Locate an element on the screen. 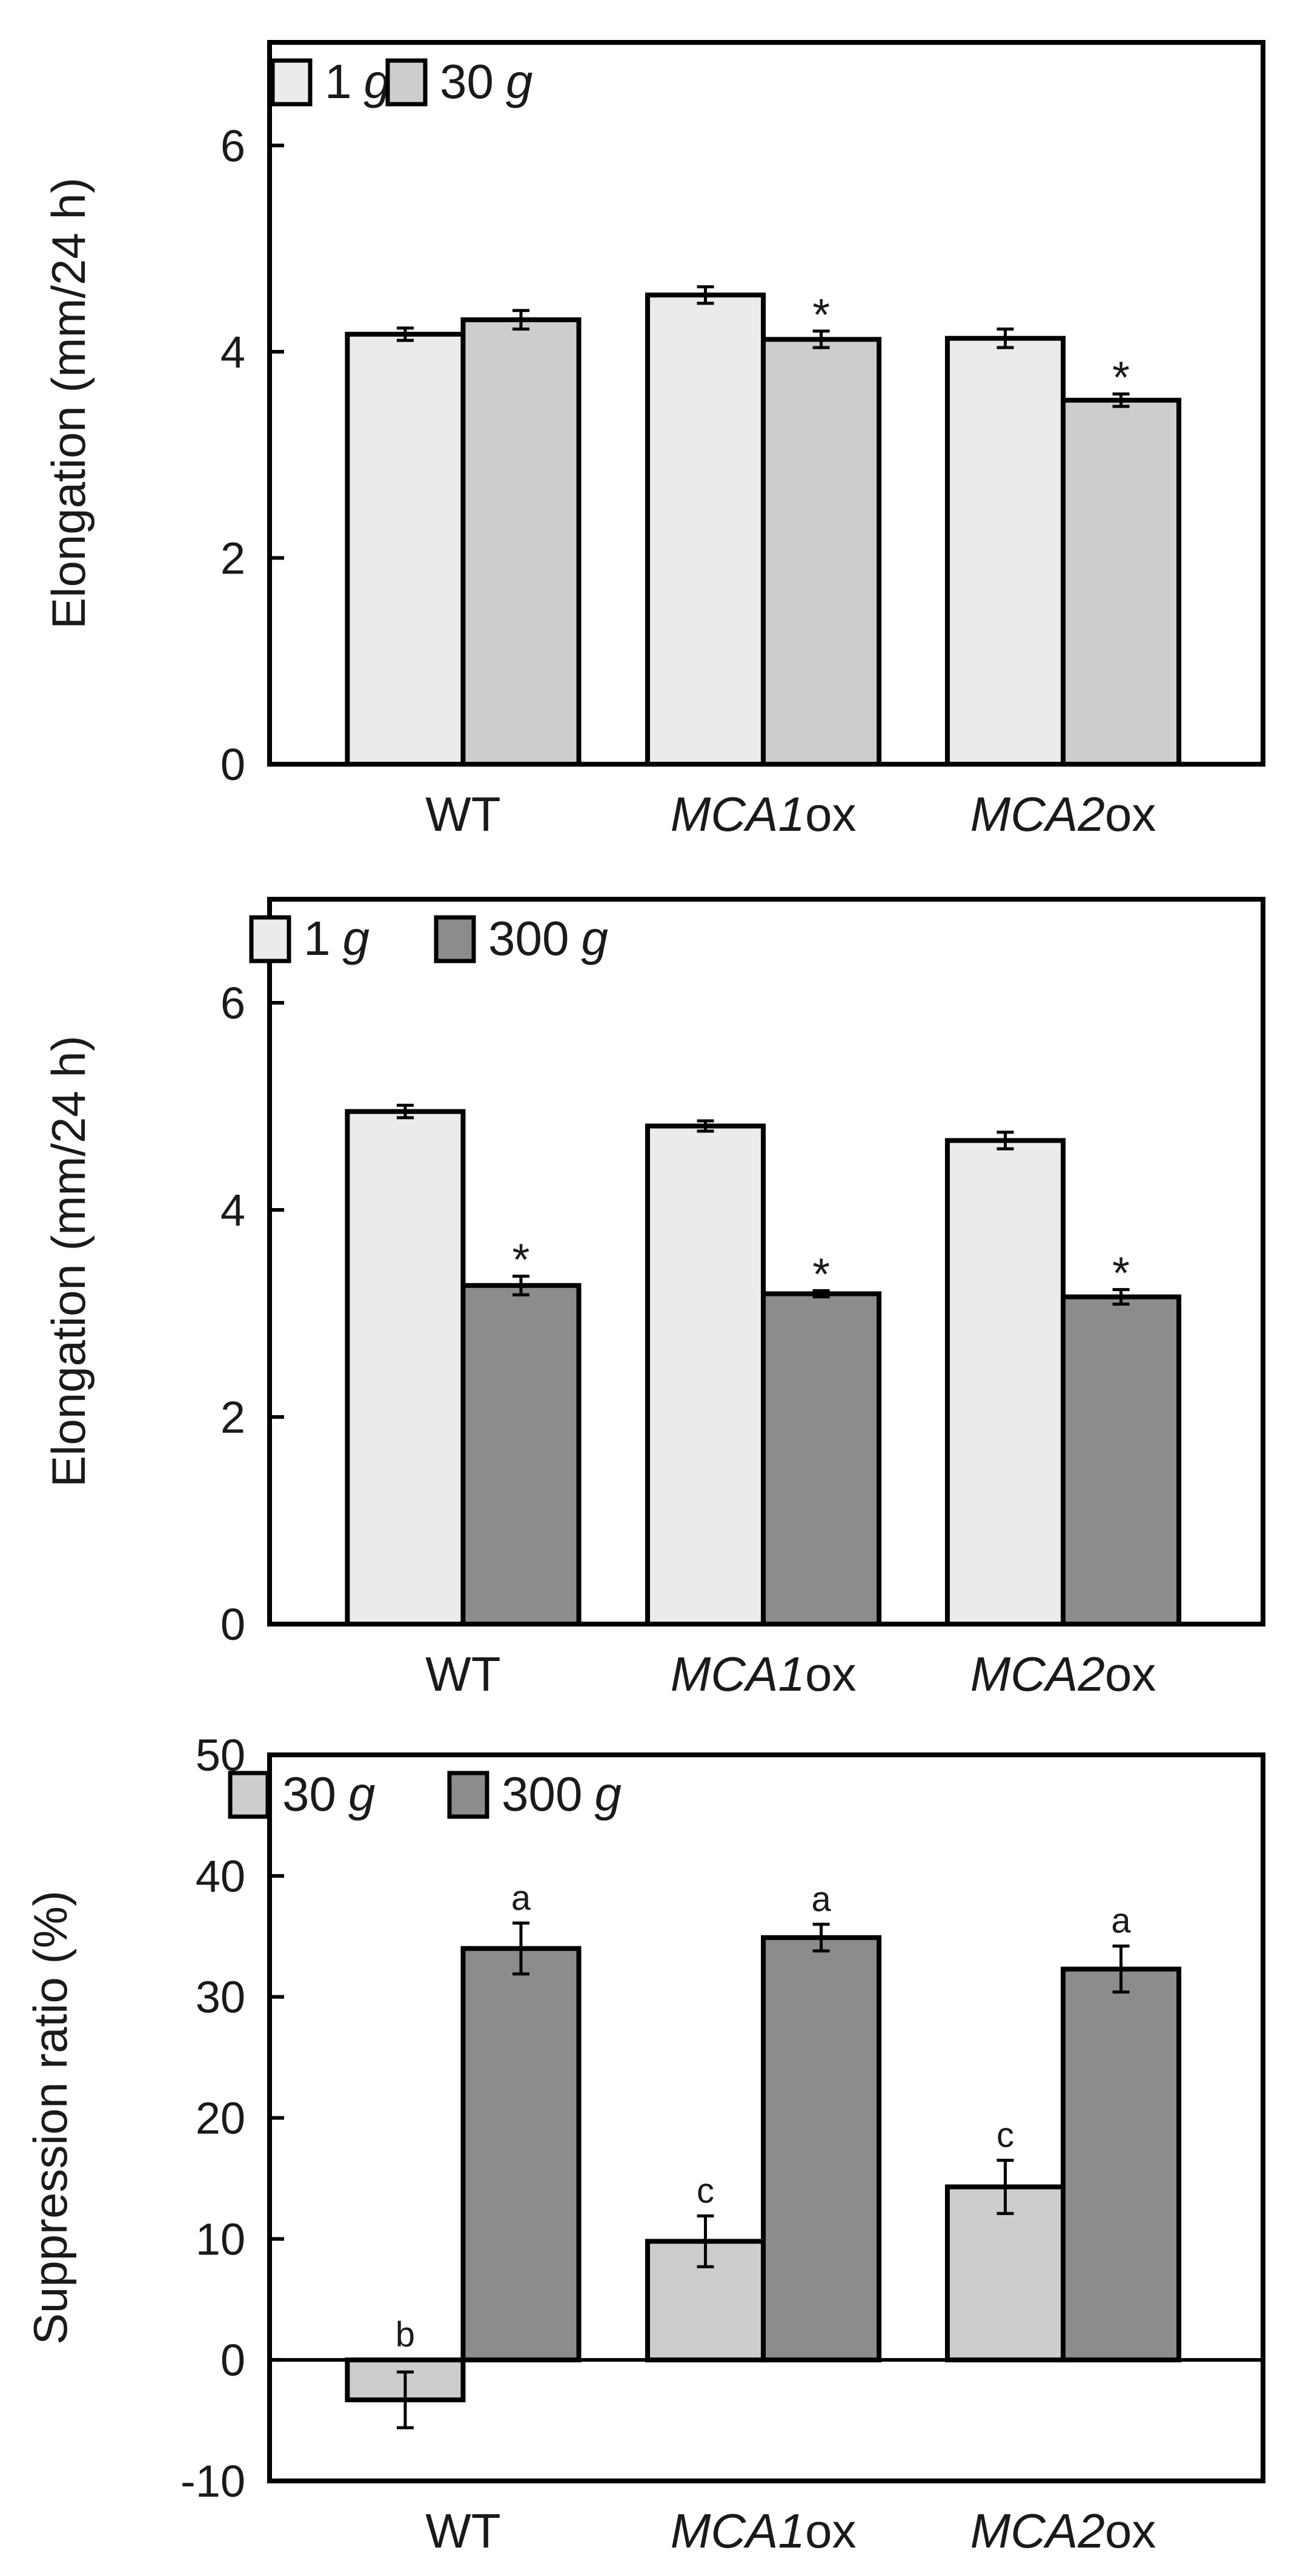 The height and width of the screenshot is (2576, 1303). y-axis-label: Suppression ratio (%) is located at coordinates (51, 2118).